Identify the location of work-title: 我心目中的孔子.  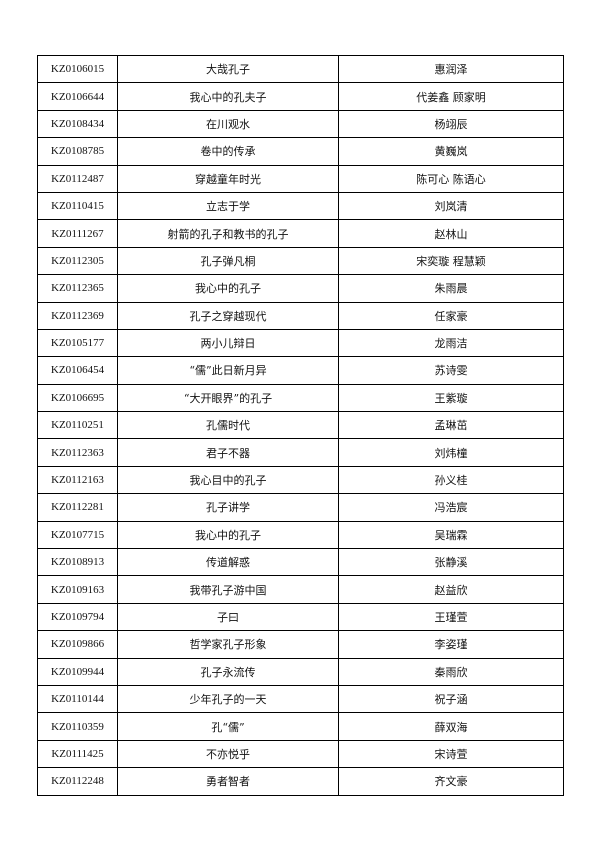
(228, 480).